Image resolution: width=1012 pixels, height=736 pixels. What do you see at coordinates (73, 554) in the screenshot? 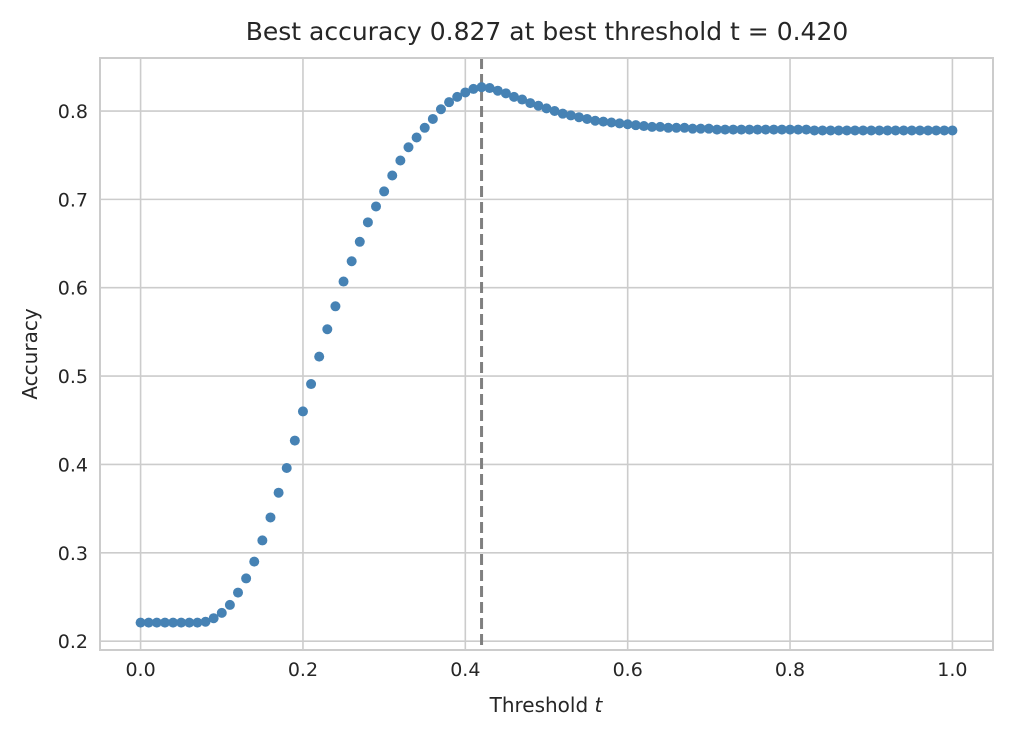
I see `y-tick-label: 0.3` at bounding box center [73, 554].